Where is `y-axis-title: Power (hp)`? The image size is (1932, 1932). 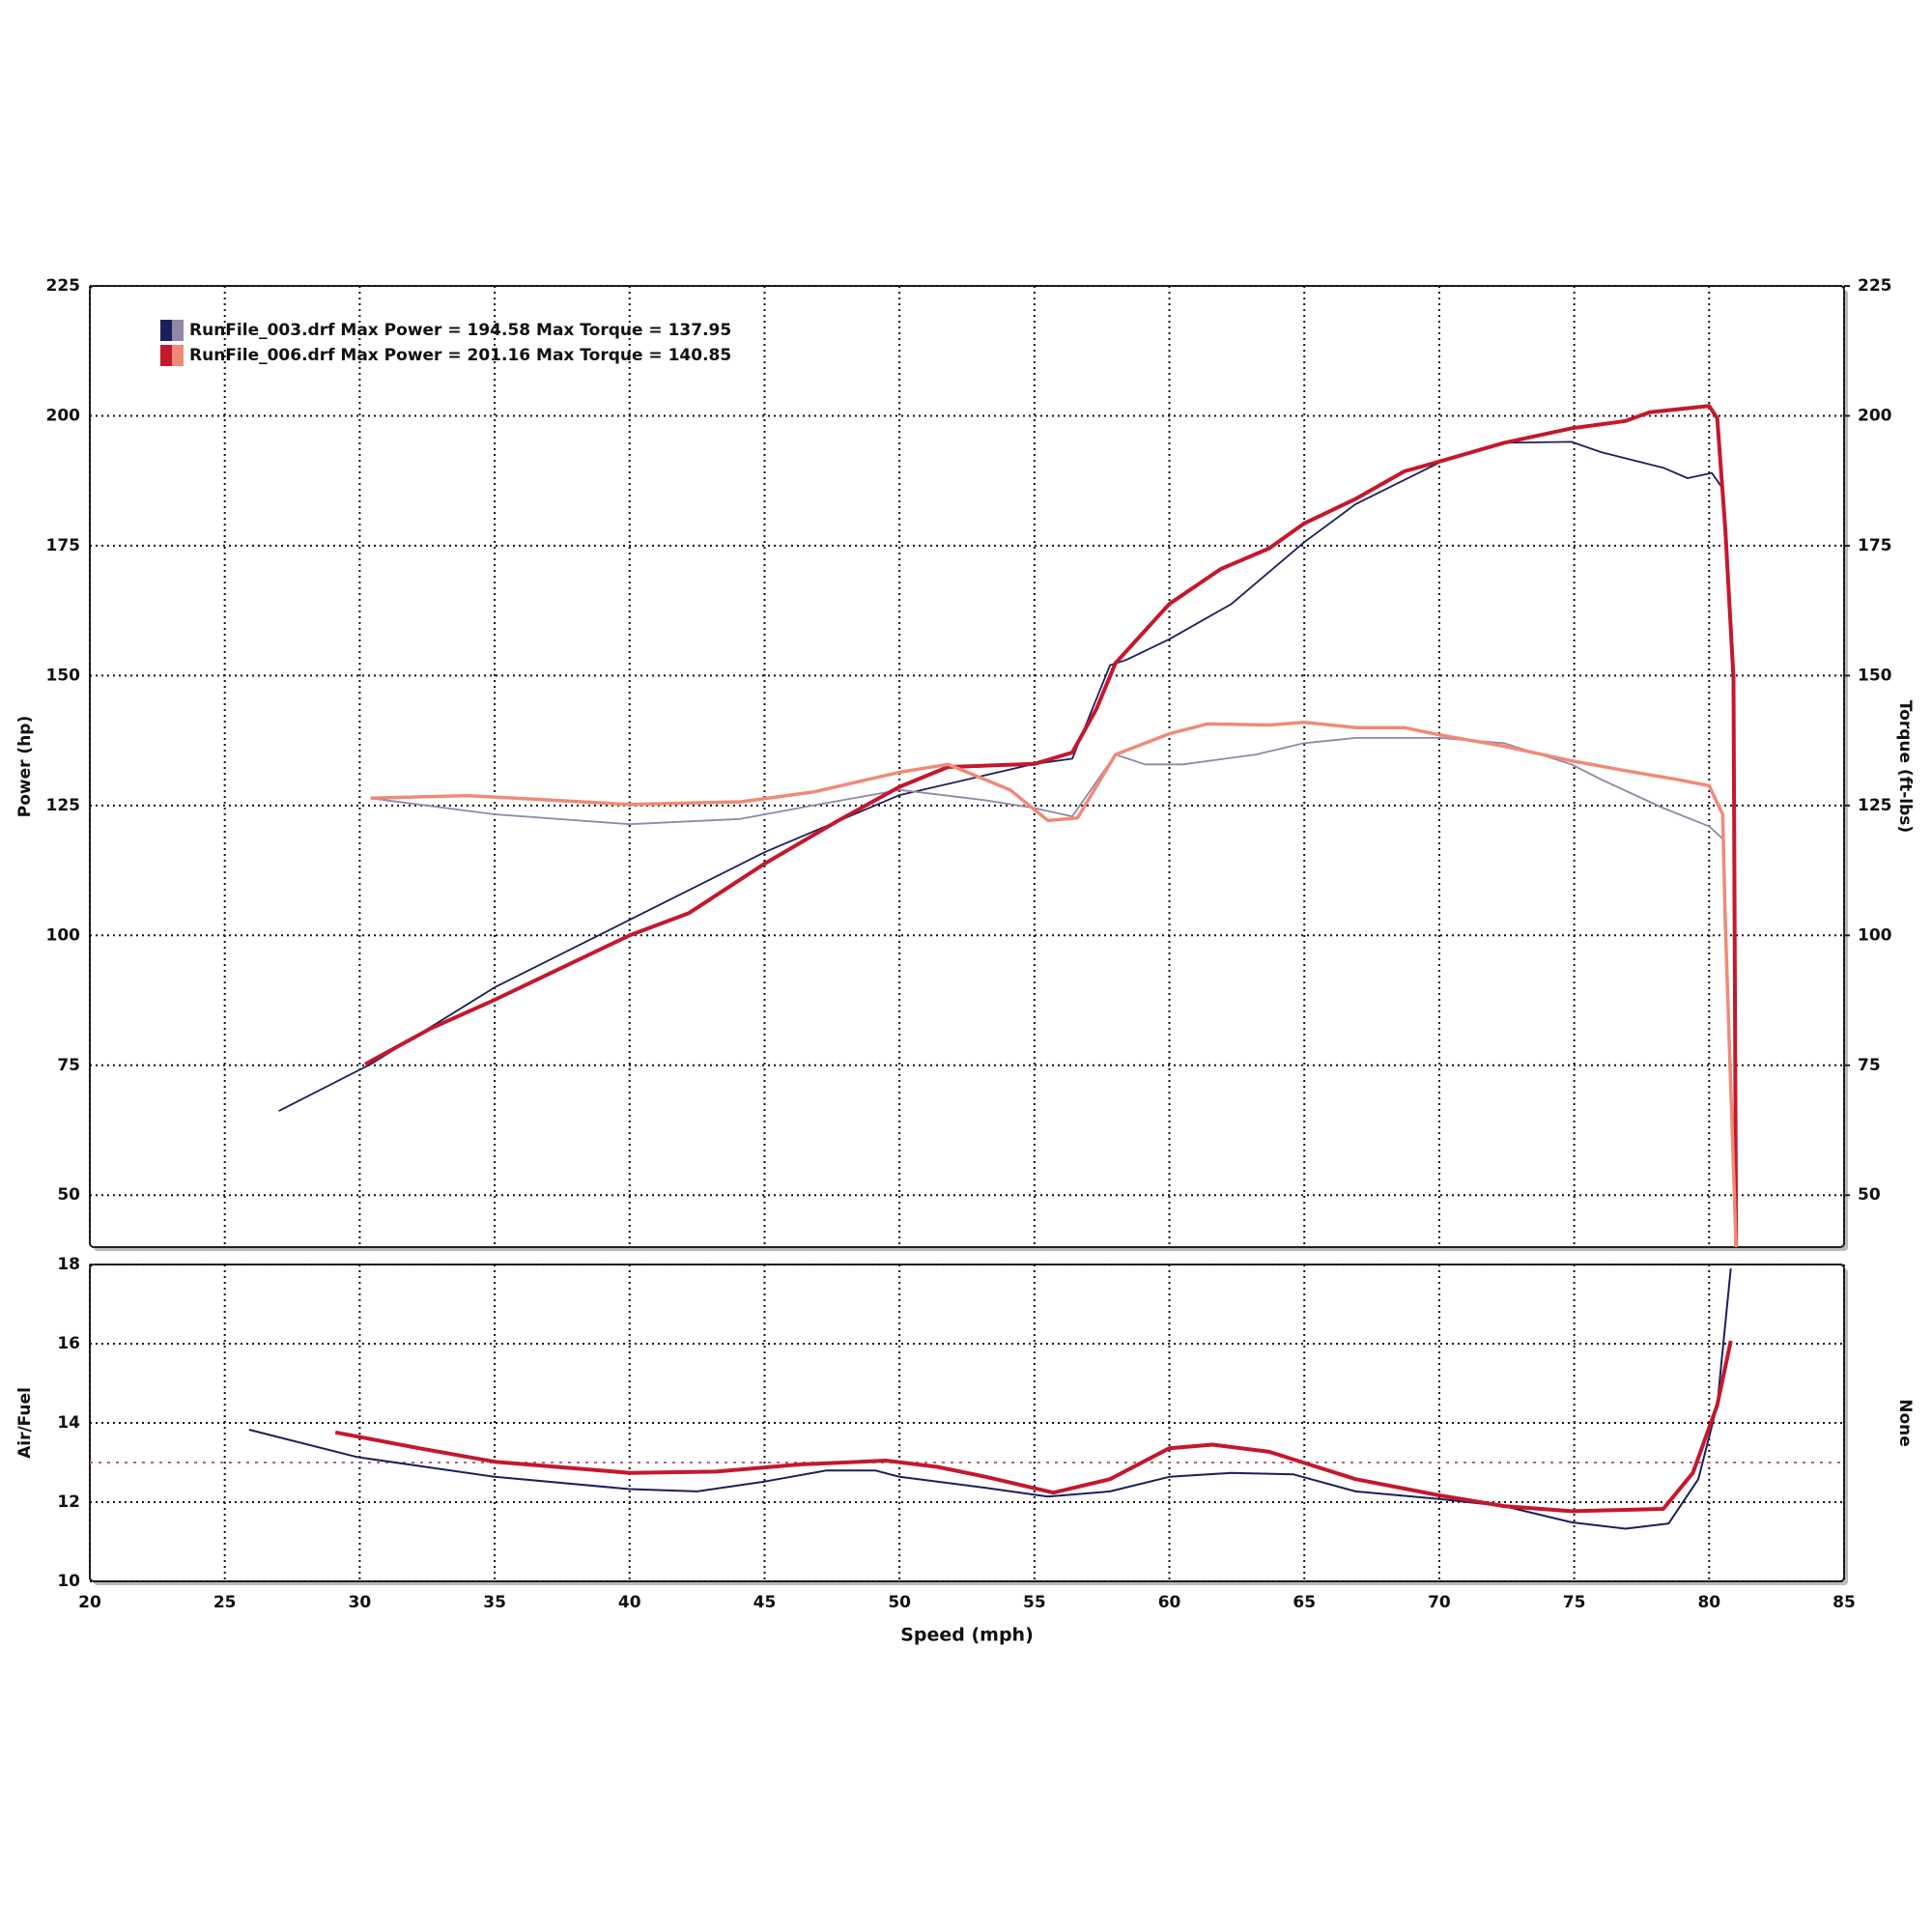 y-axis-title: Power (hp) is located at coordinates (25, 767).